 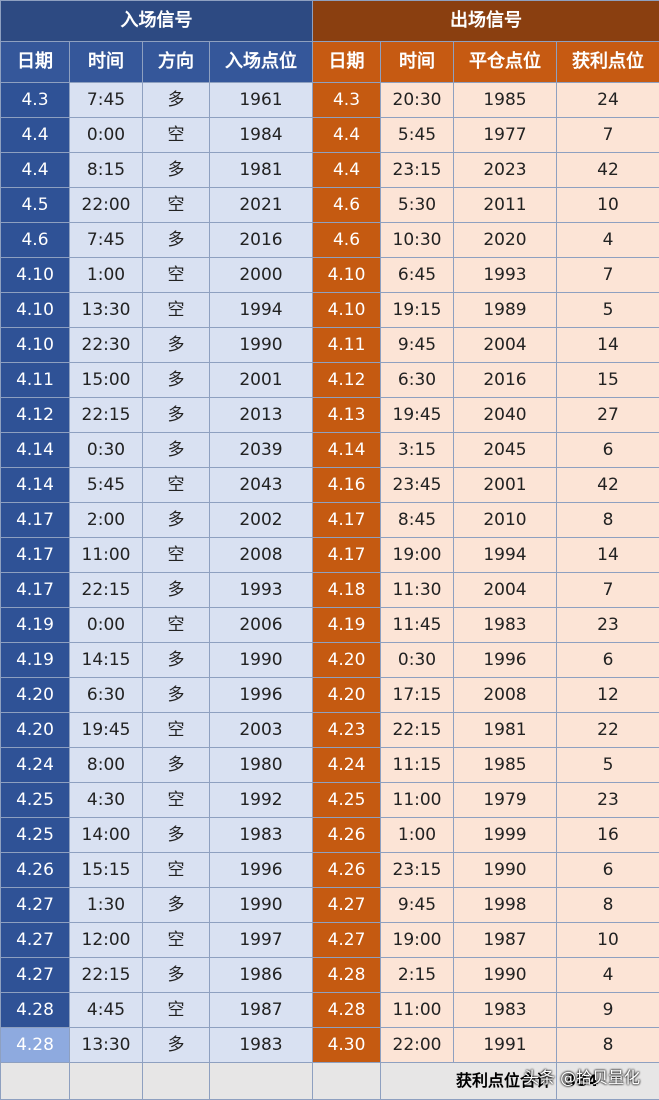 I want to click on exit-date-cell: 4.6, so click(x=347, y=240).